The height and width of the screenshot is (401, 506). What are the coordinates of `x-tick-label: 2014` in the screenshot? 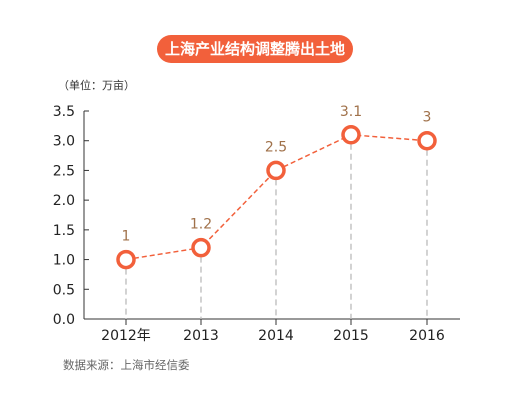 It's located at (276, 336).